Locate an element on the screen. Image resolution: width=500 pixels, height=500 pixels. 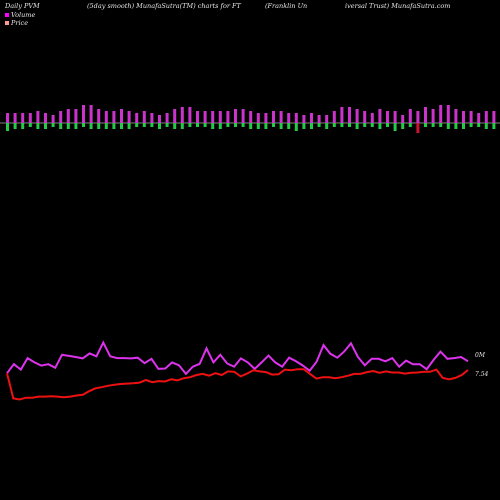
pvm-line is located at coordinates (237, 358).